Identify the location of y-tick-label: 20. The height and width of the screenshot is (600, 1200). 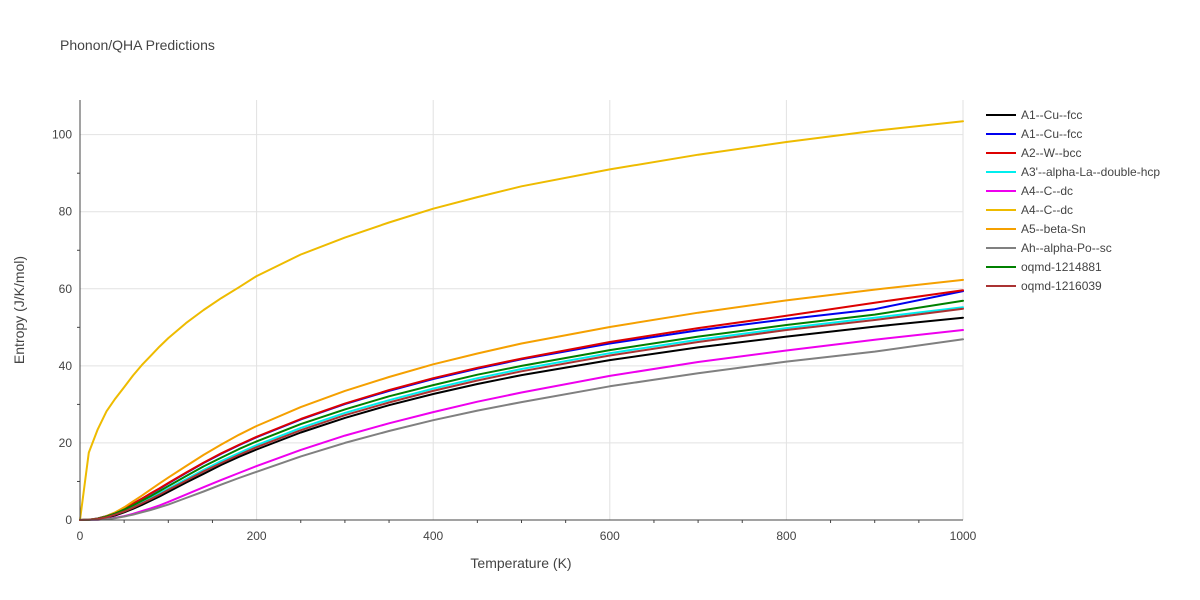
(66, 443).